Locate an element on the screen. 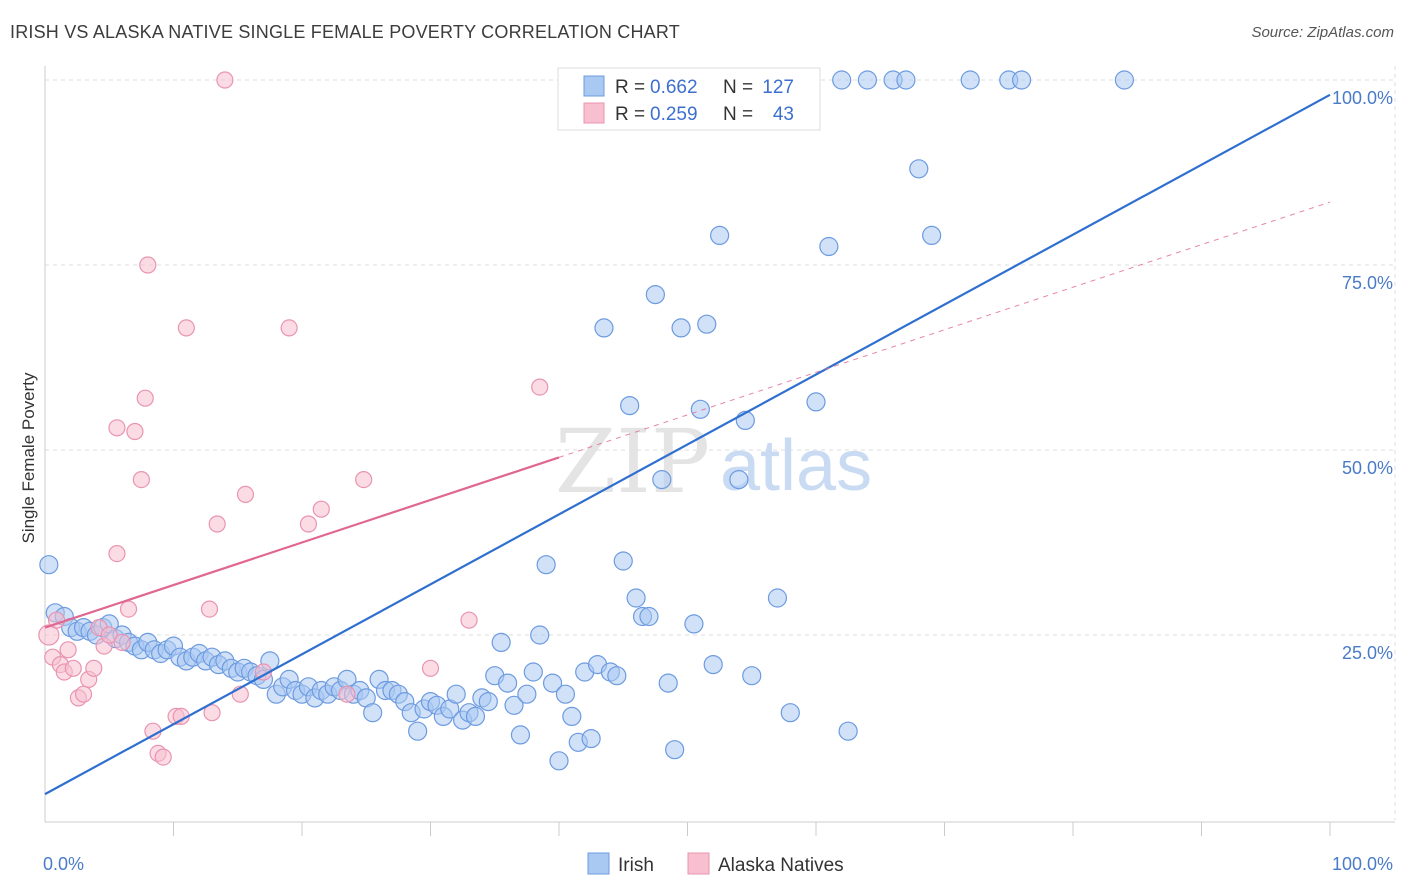 The height and width of the screenshot is (892, 1406). alaska-trend-line is located at coordinates (302, 542).